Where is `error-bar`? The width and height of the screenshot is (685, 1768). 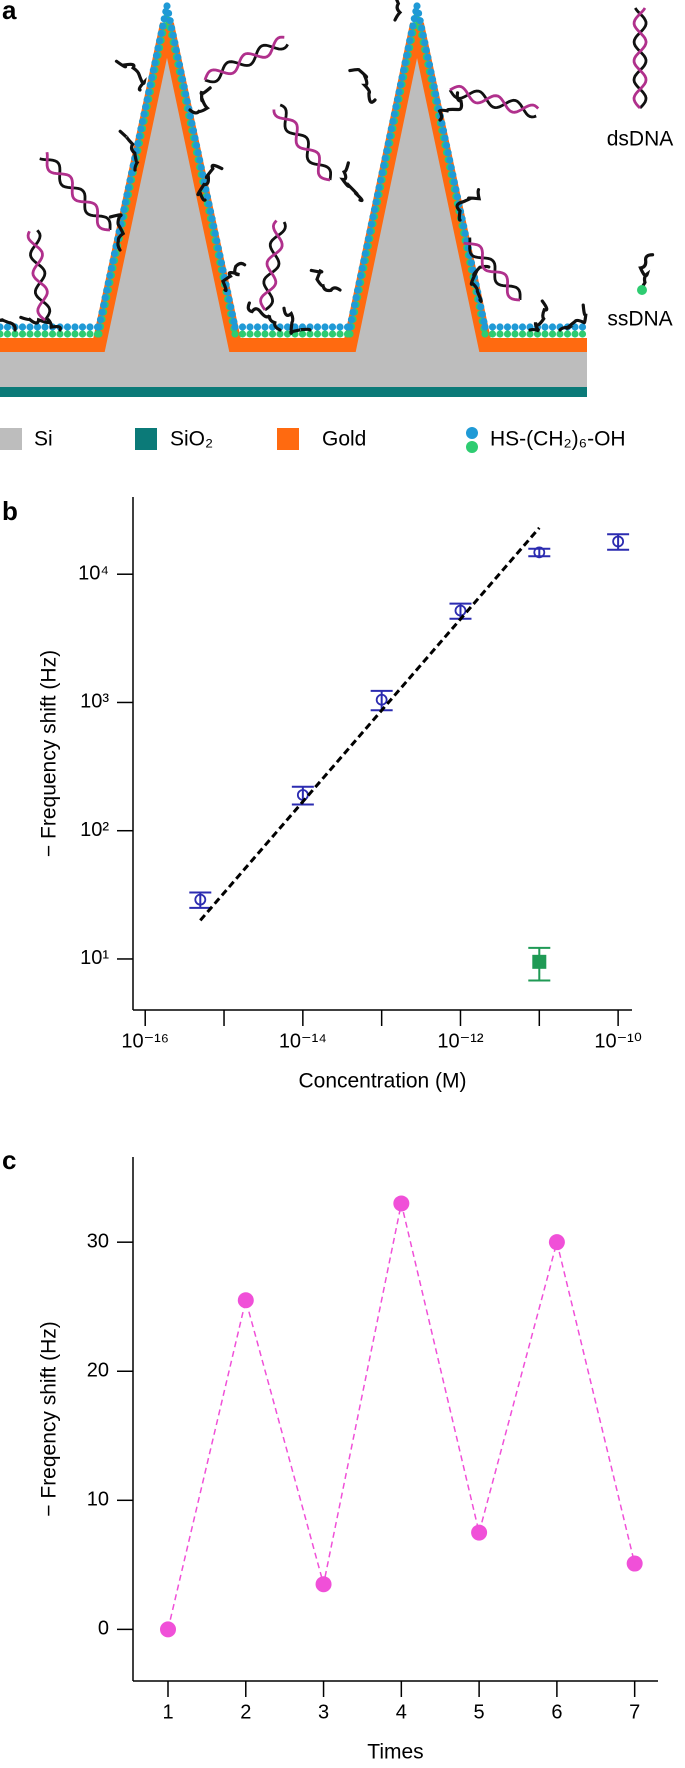 error-bar is located at coordinates (539, 552).